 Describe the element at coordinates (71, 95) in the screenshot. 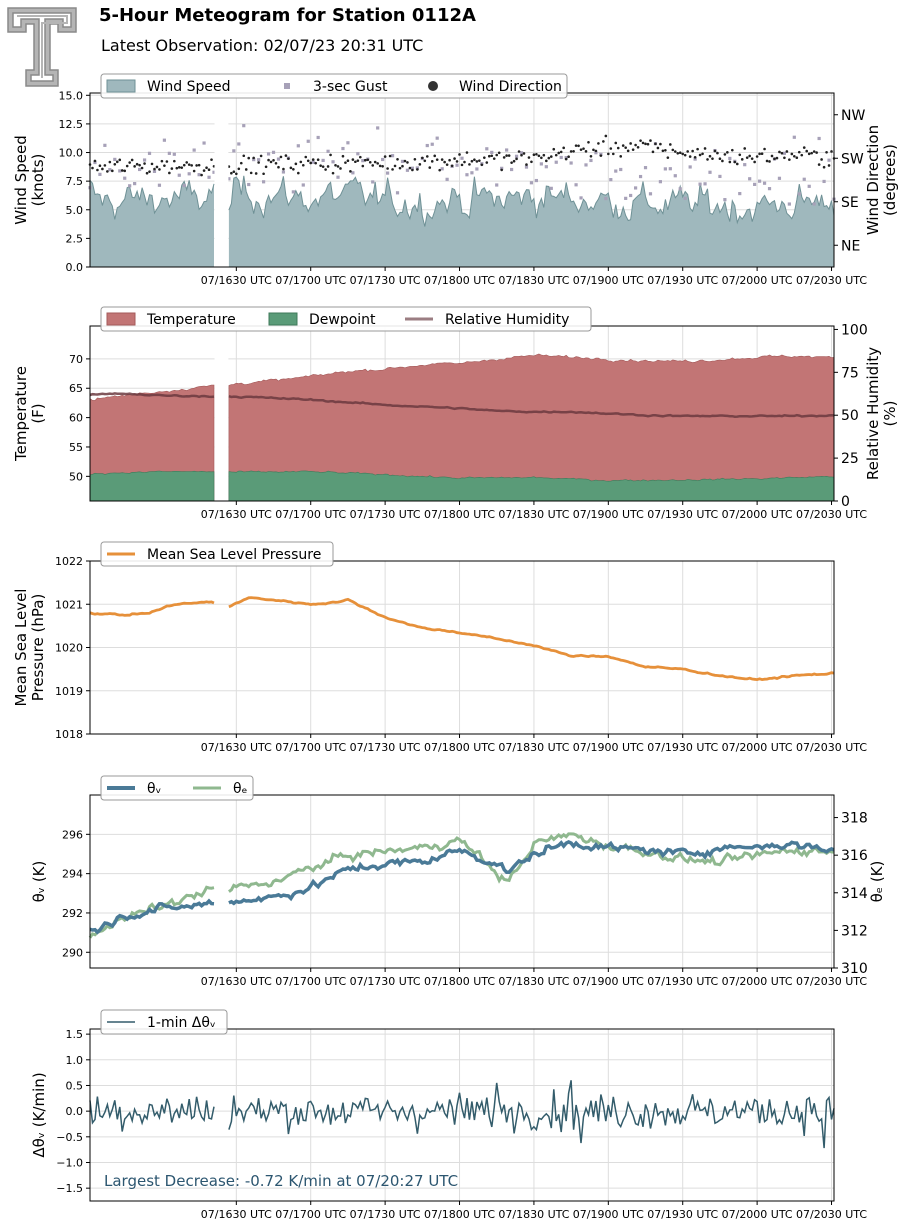

I see `y-tick-label: 15.0` at that location.